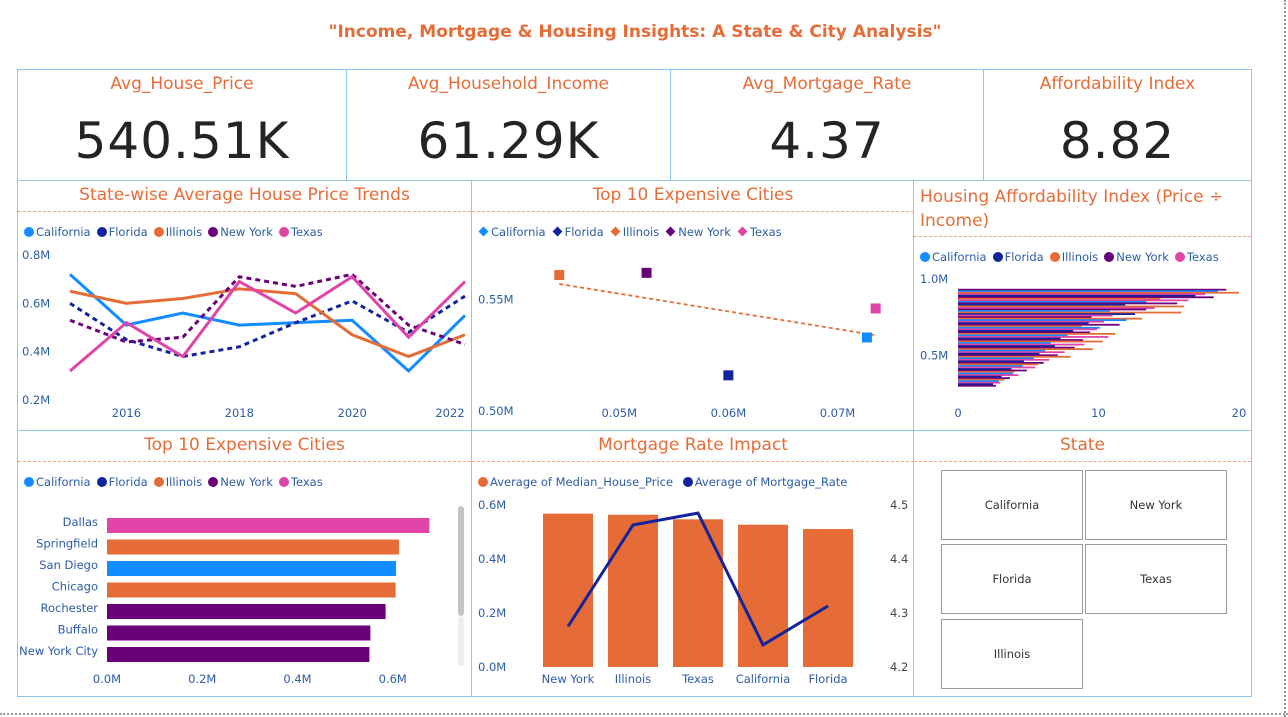  What do you see at coordinates (449, 413) in the screenshot?
I see `x-tick-label: 2022` at bounding box center [449, 413].